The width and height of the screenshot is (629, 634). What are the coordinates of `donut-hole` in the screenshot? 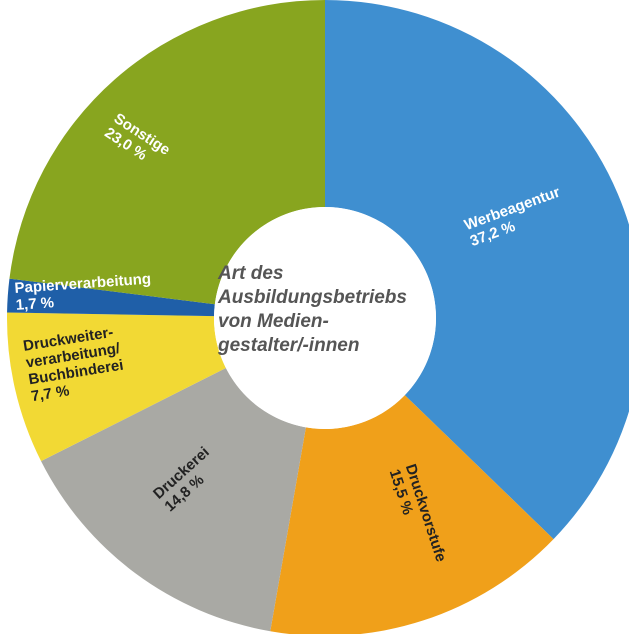 It's located at (325, 318).